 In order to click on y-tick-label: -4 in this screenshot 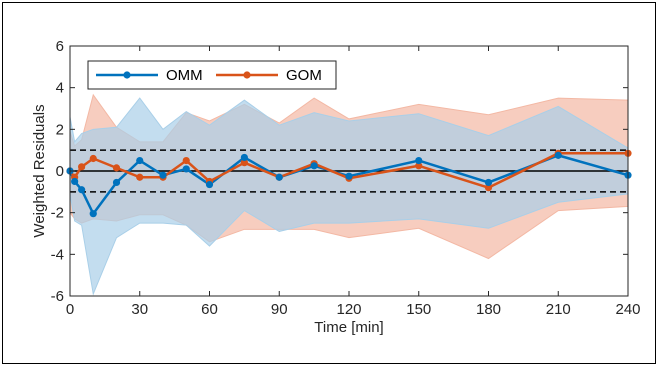, I will do `click(57, 254)`.